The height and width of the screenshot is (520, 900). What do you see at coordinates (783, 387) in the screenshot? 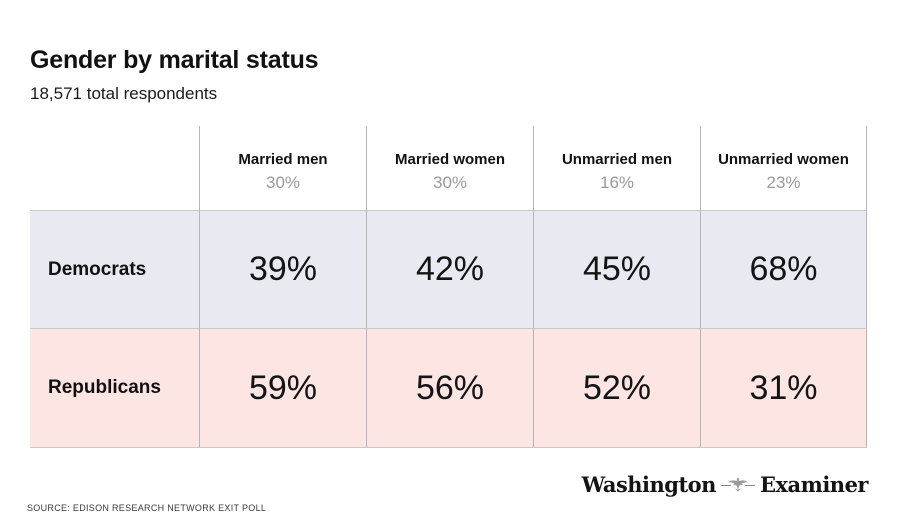
I see `republicans-unmarried-women-value: 31%` at bounding box center [783, 387].